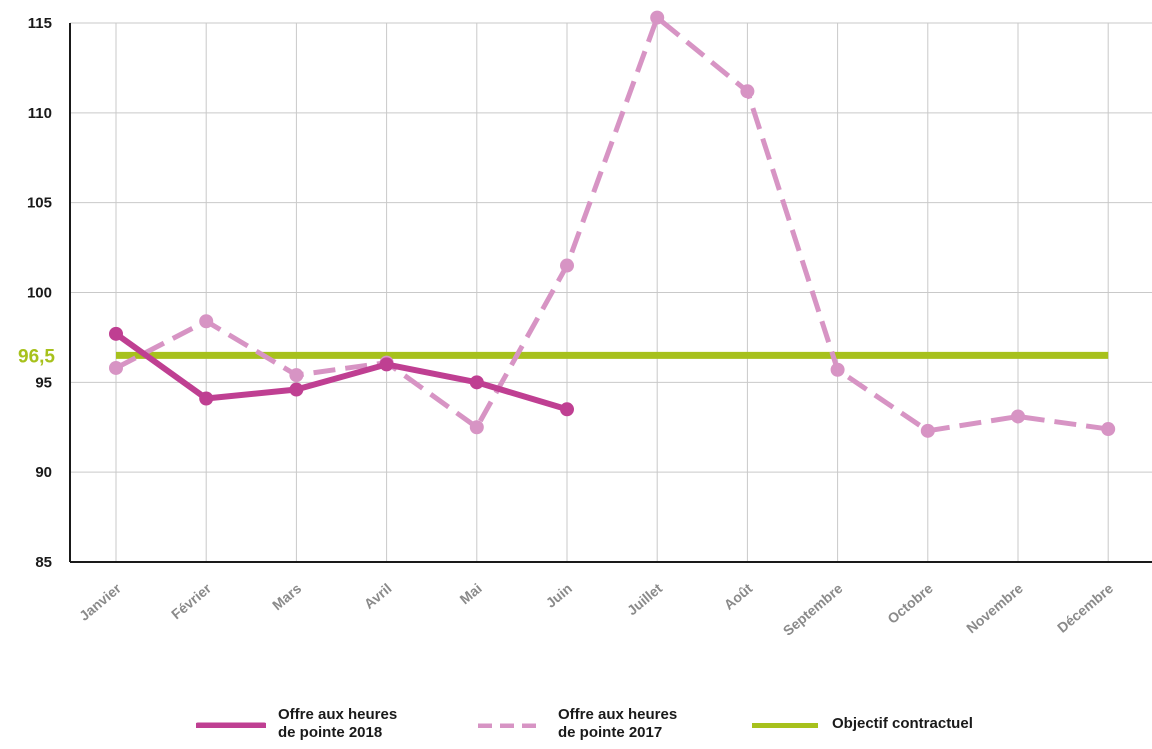 The width and height of the screenshot is (1152, 749). I want to click on series-2018, so click(341, 371).